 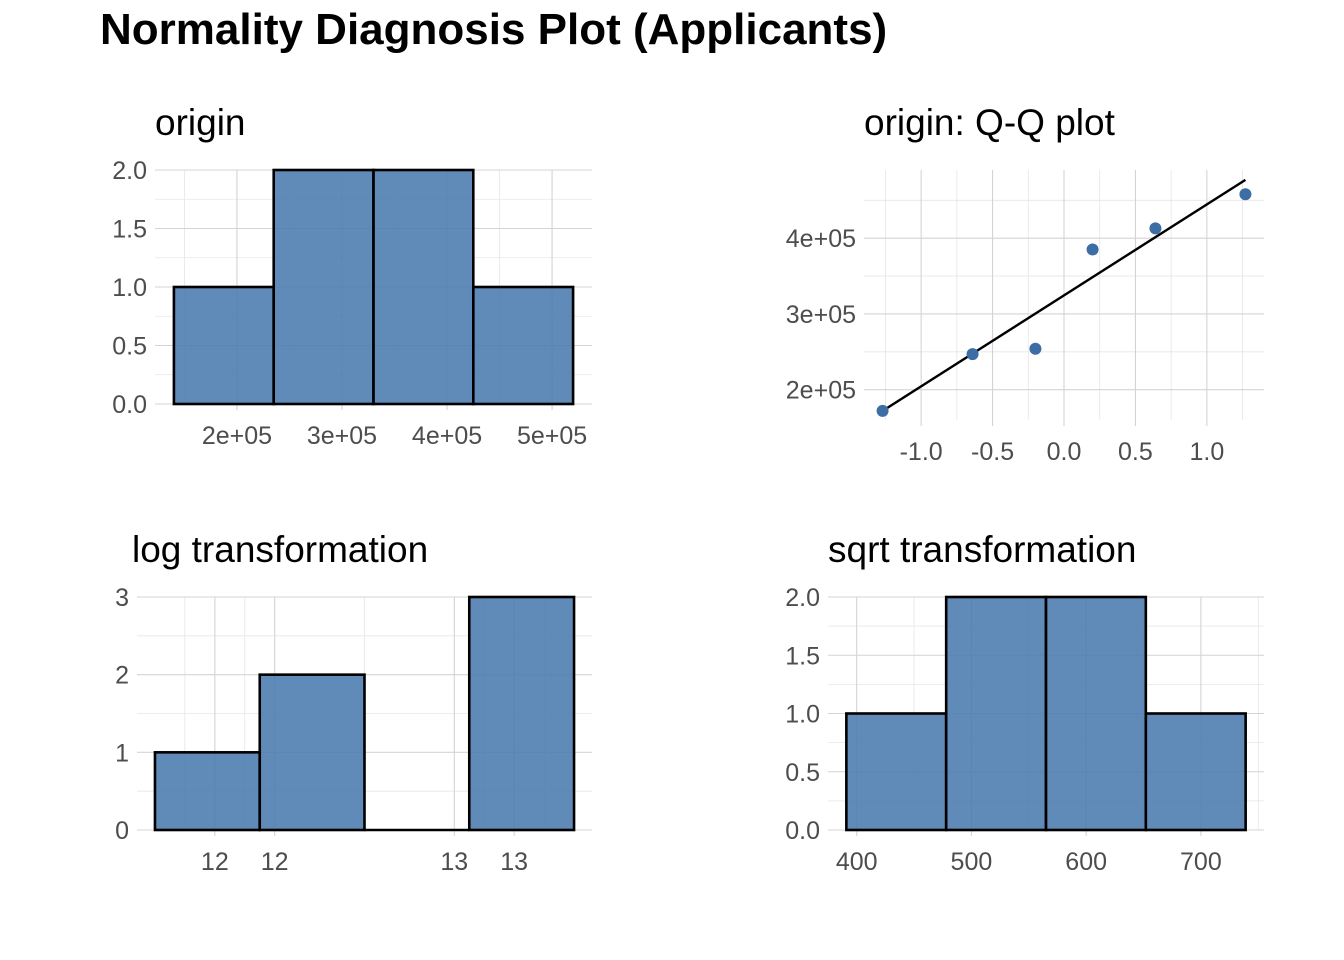 I want to click on x-tick-label: -0.5, so click(x=992, y=452).